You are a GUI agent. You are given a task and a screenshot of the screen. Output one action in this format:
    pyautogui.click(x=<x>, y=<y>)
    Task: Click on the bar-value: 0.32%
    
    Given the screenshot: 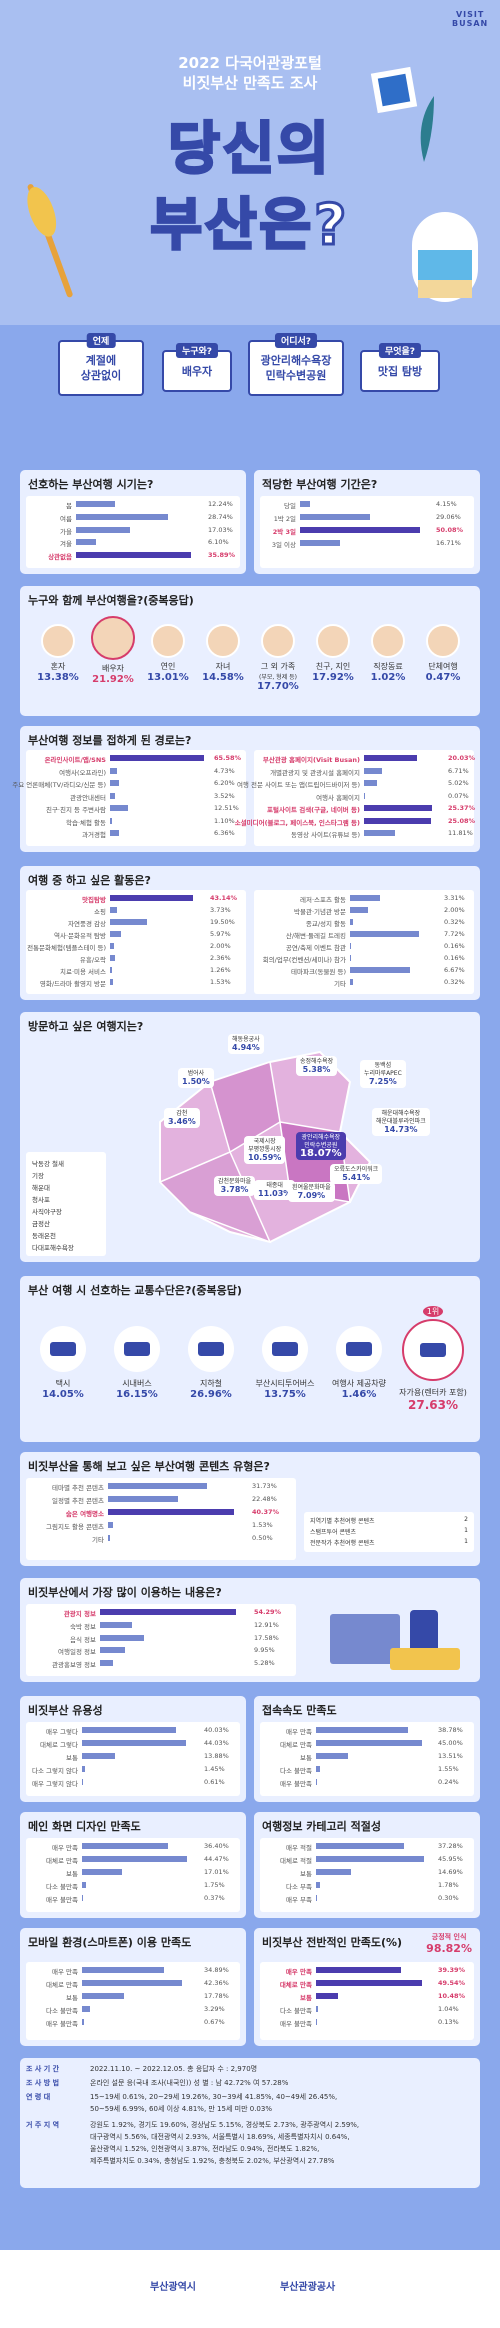 What is the action you would take?
    pyautogui.click(x=454, y=922)
    